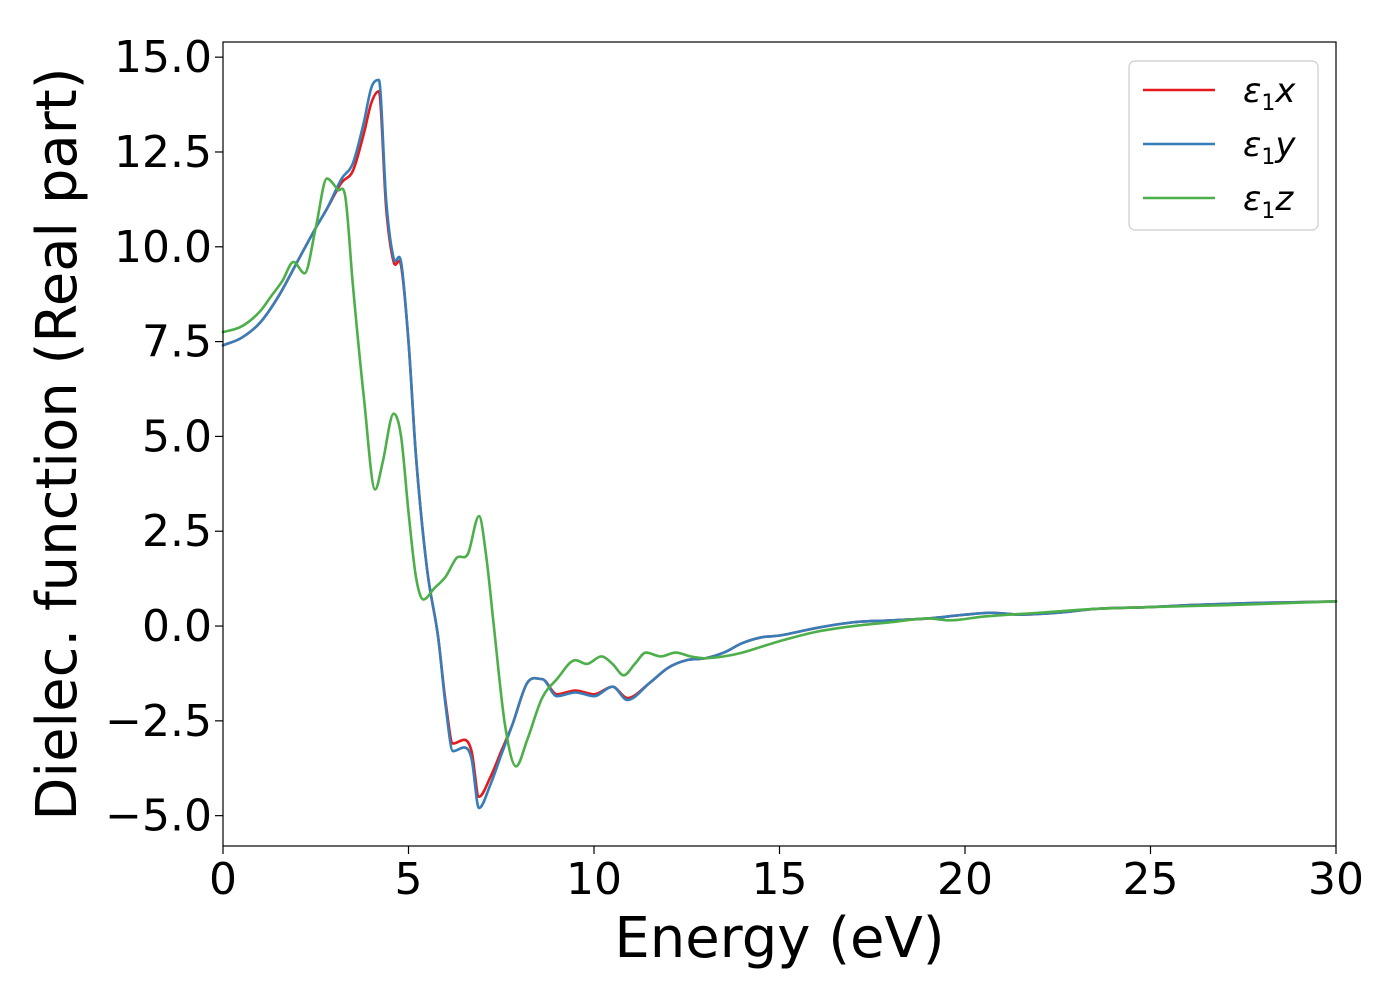  Describe the element at coordinates (158, 721) in the screenshot. I see `y-tick-label: −2.5` at that location.